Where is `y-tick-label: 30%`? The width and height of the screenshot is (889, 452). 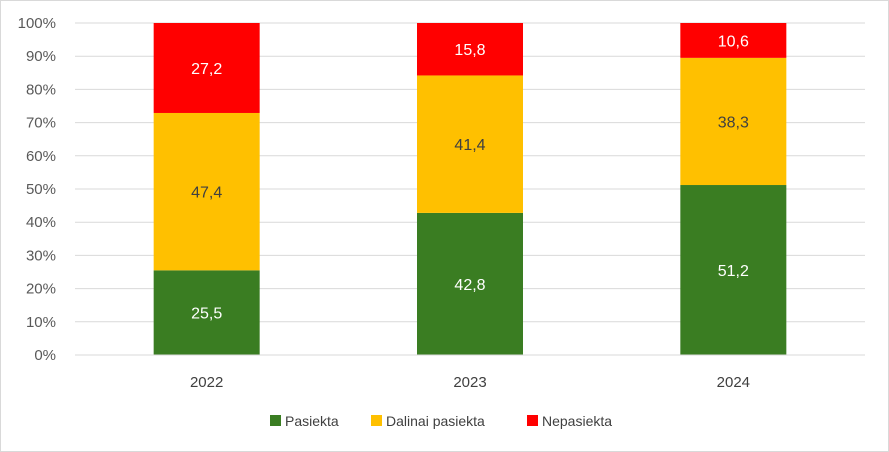
y-tick-label: 30% is located at coordinates (41, 255).